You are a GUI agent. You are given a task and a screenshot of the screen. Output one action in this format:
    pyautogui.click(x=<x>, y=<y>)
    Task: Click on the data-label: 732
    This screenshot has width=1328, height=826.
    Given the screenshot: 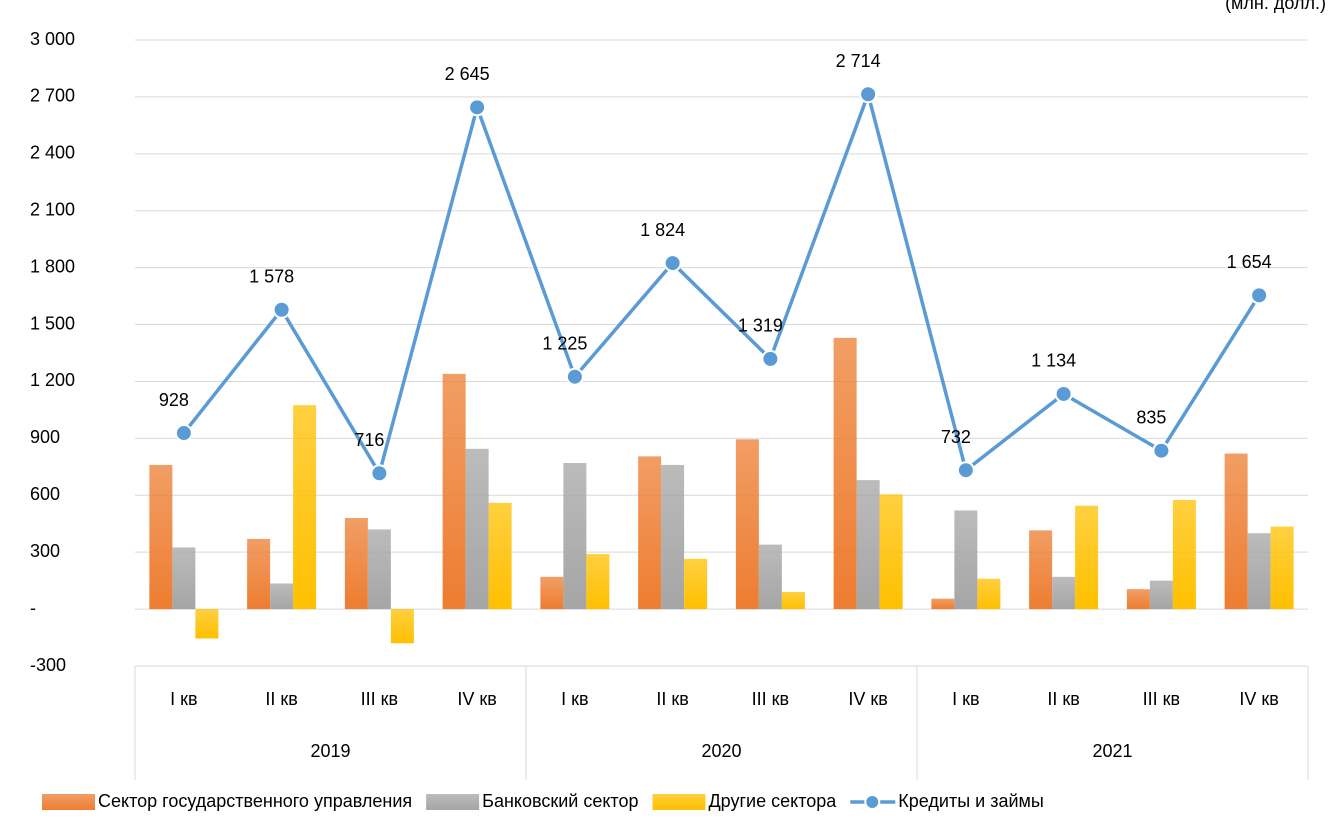 What is the action you would take?
    pyautogui.click(x=956, y=437)
    